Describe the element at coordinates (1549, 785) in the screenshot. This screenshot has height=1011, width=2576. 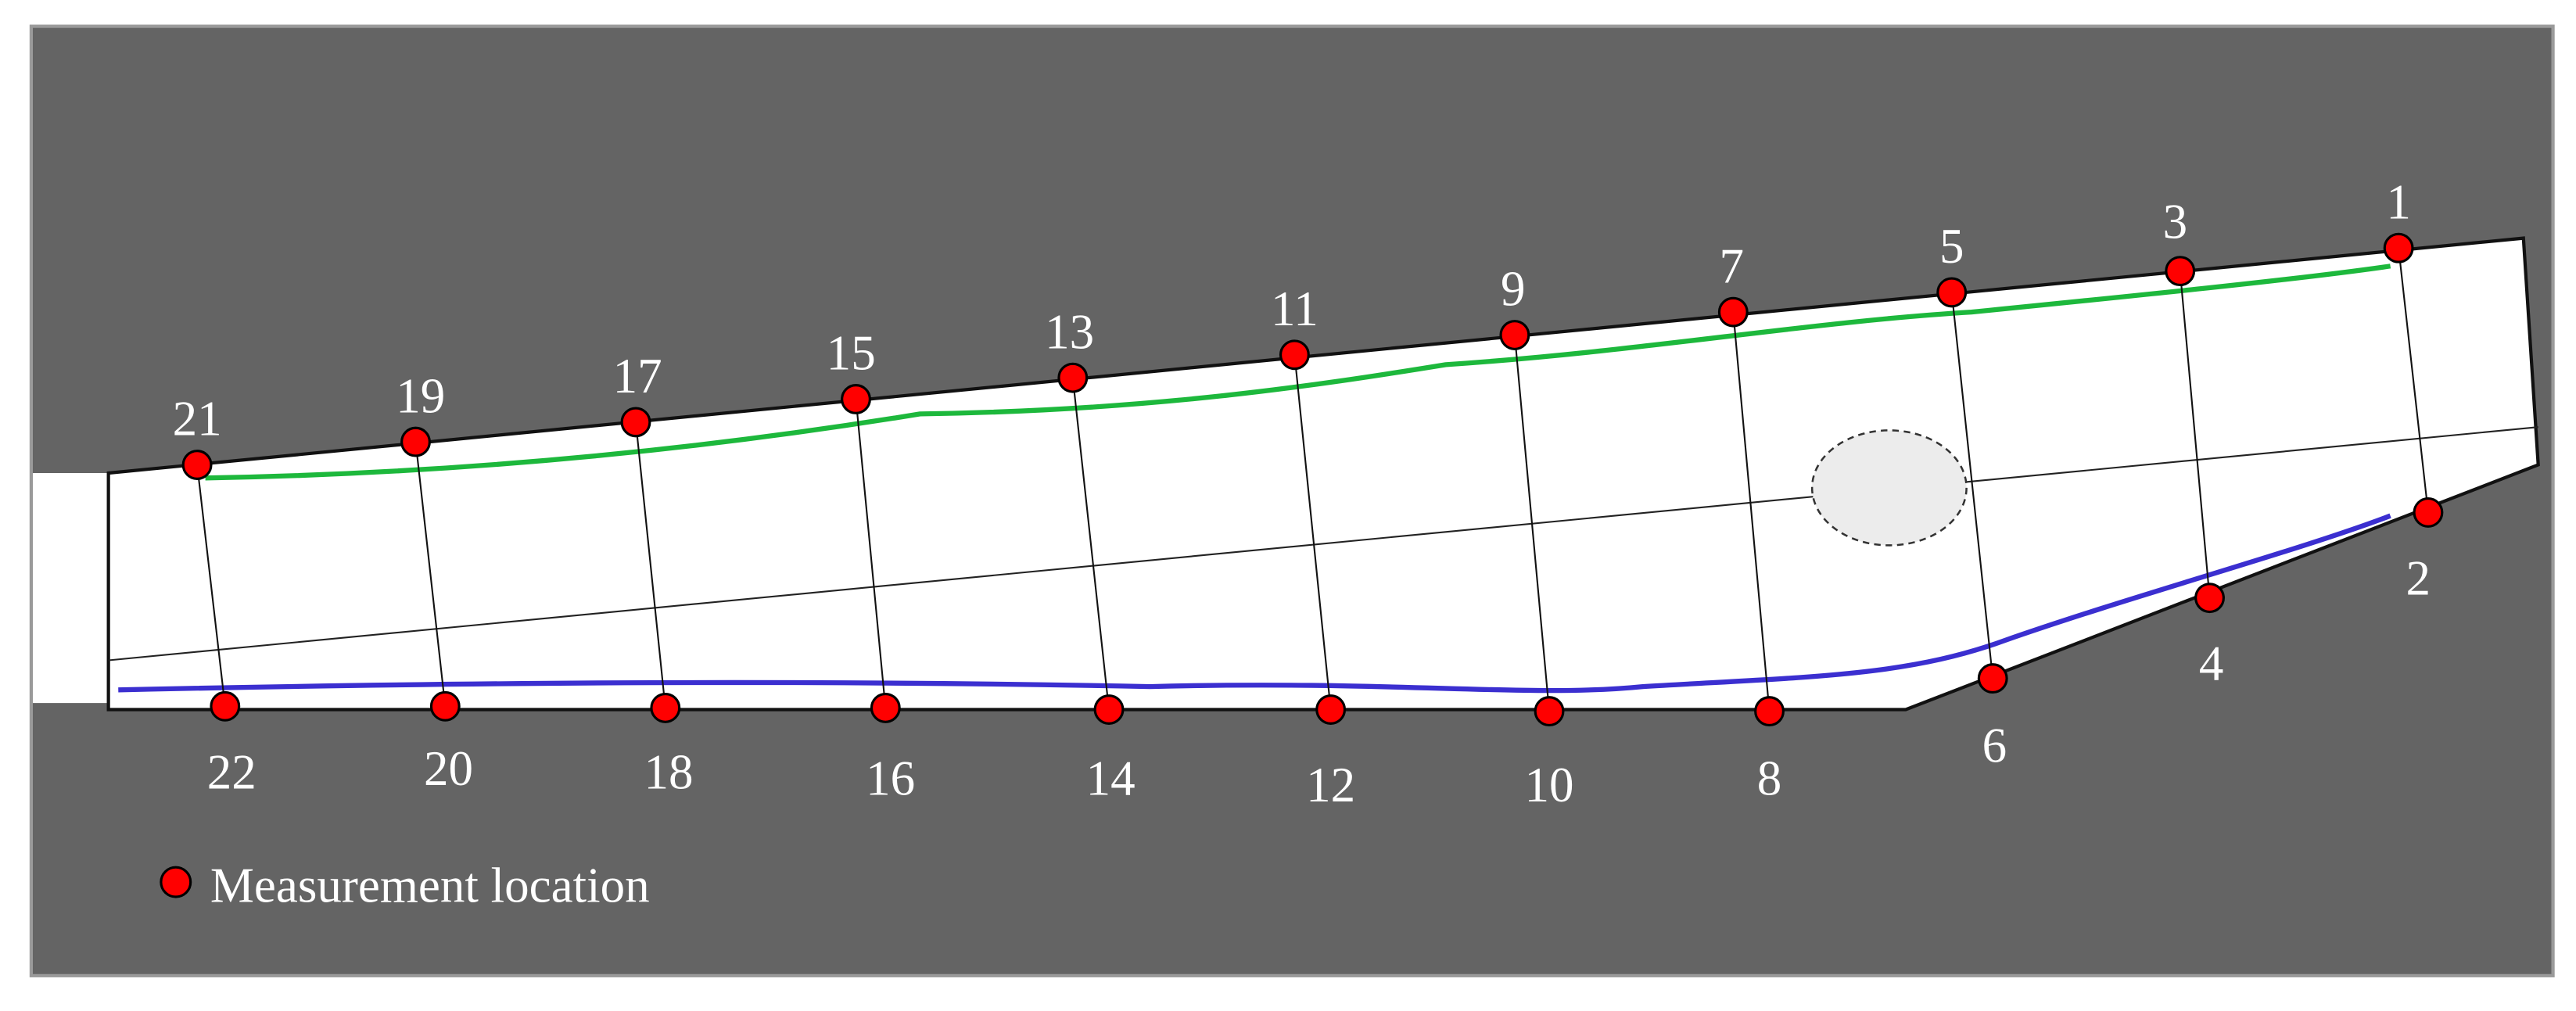
I see `point-label: 10` at that location.